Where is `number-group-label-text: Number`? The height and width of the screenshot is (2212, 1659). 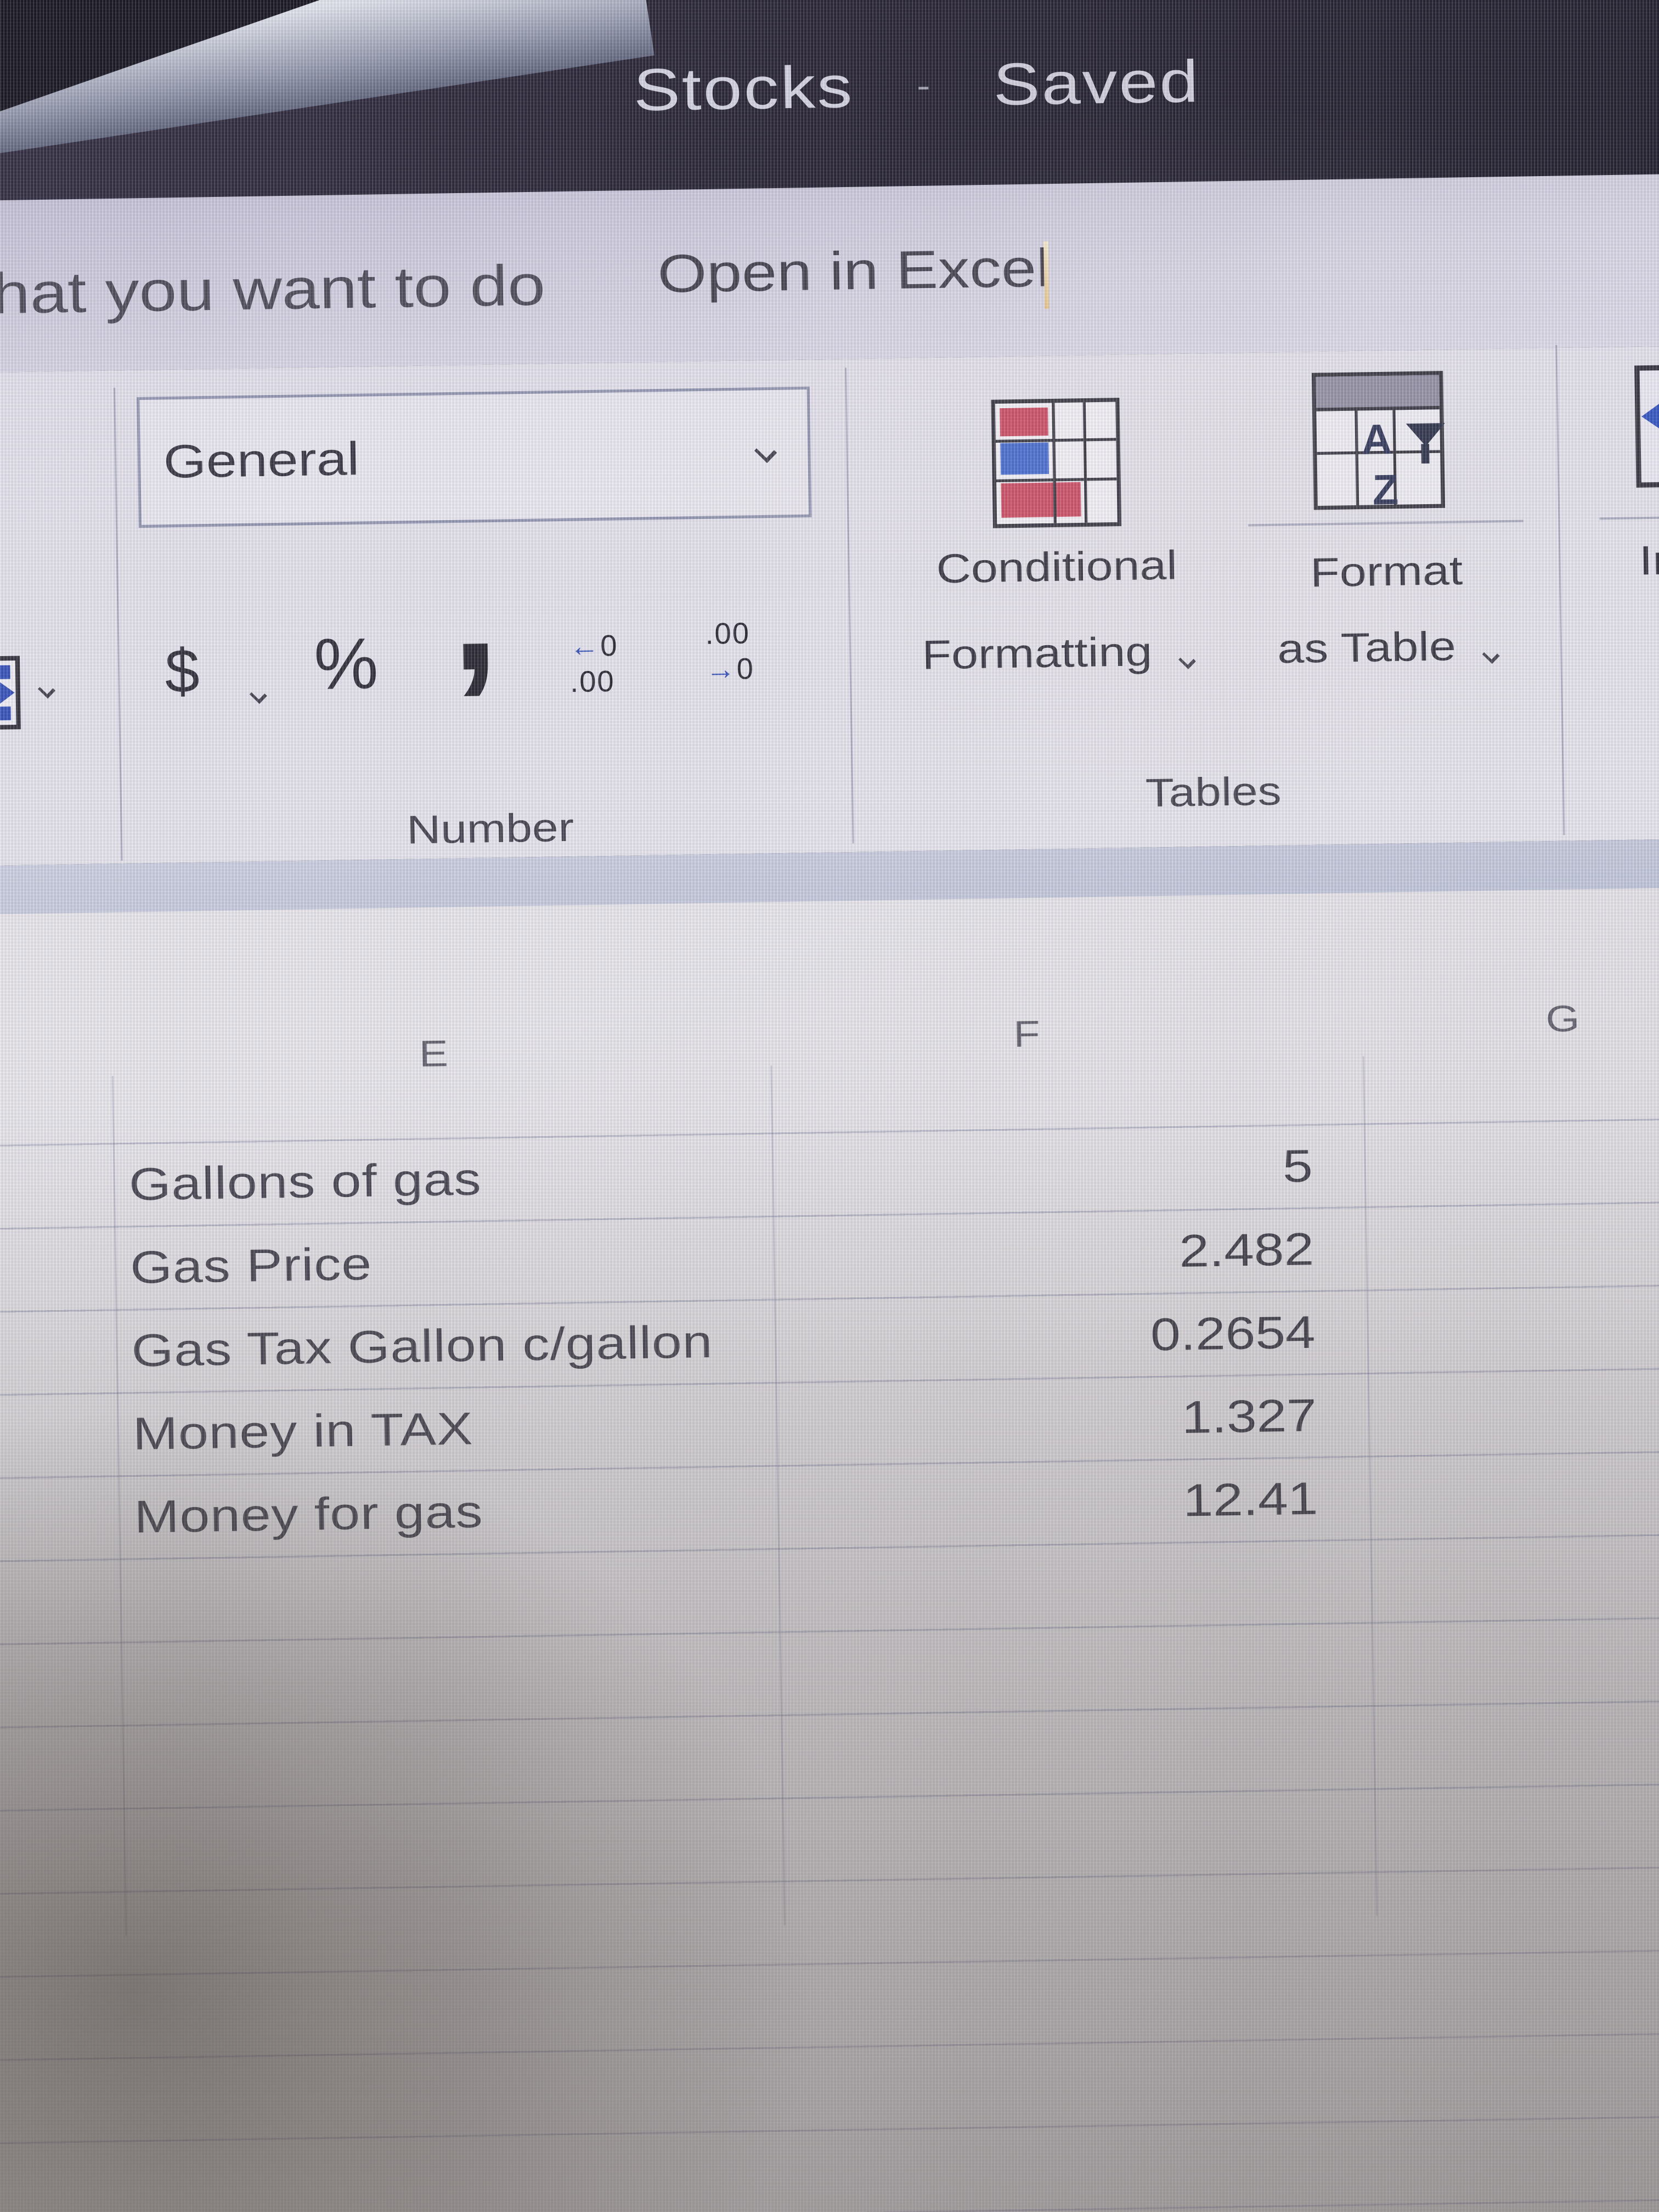
number-group-label-text: Number is located at coordinates (490, 829).